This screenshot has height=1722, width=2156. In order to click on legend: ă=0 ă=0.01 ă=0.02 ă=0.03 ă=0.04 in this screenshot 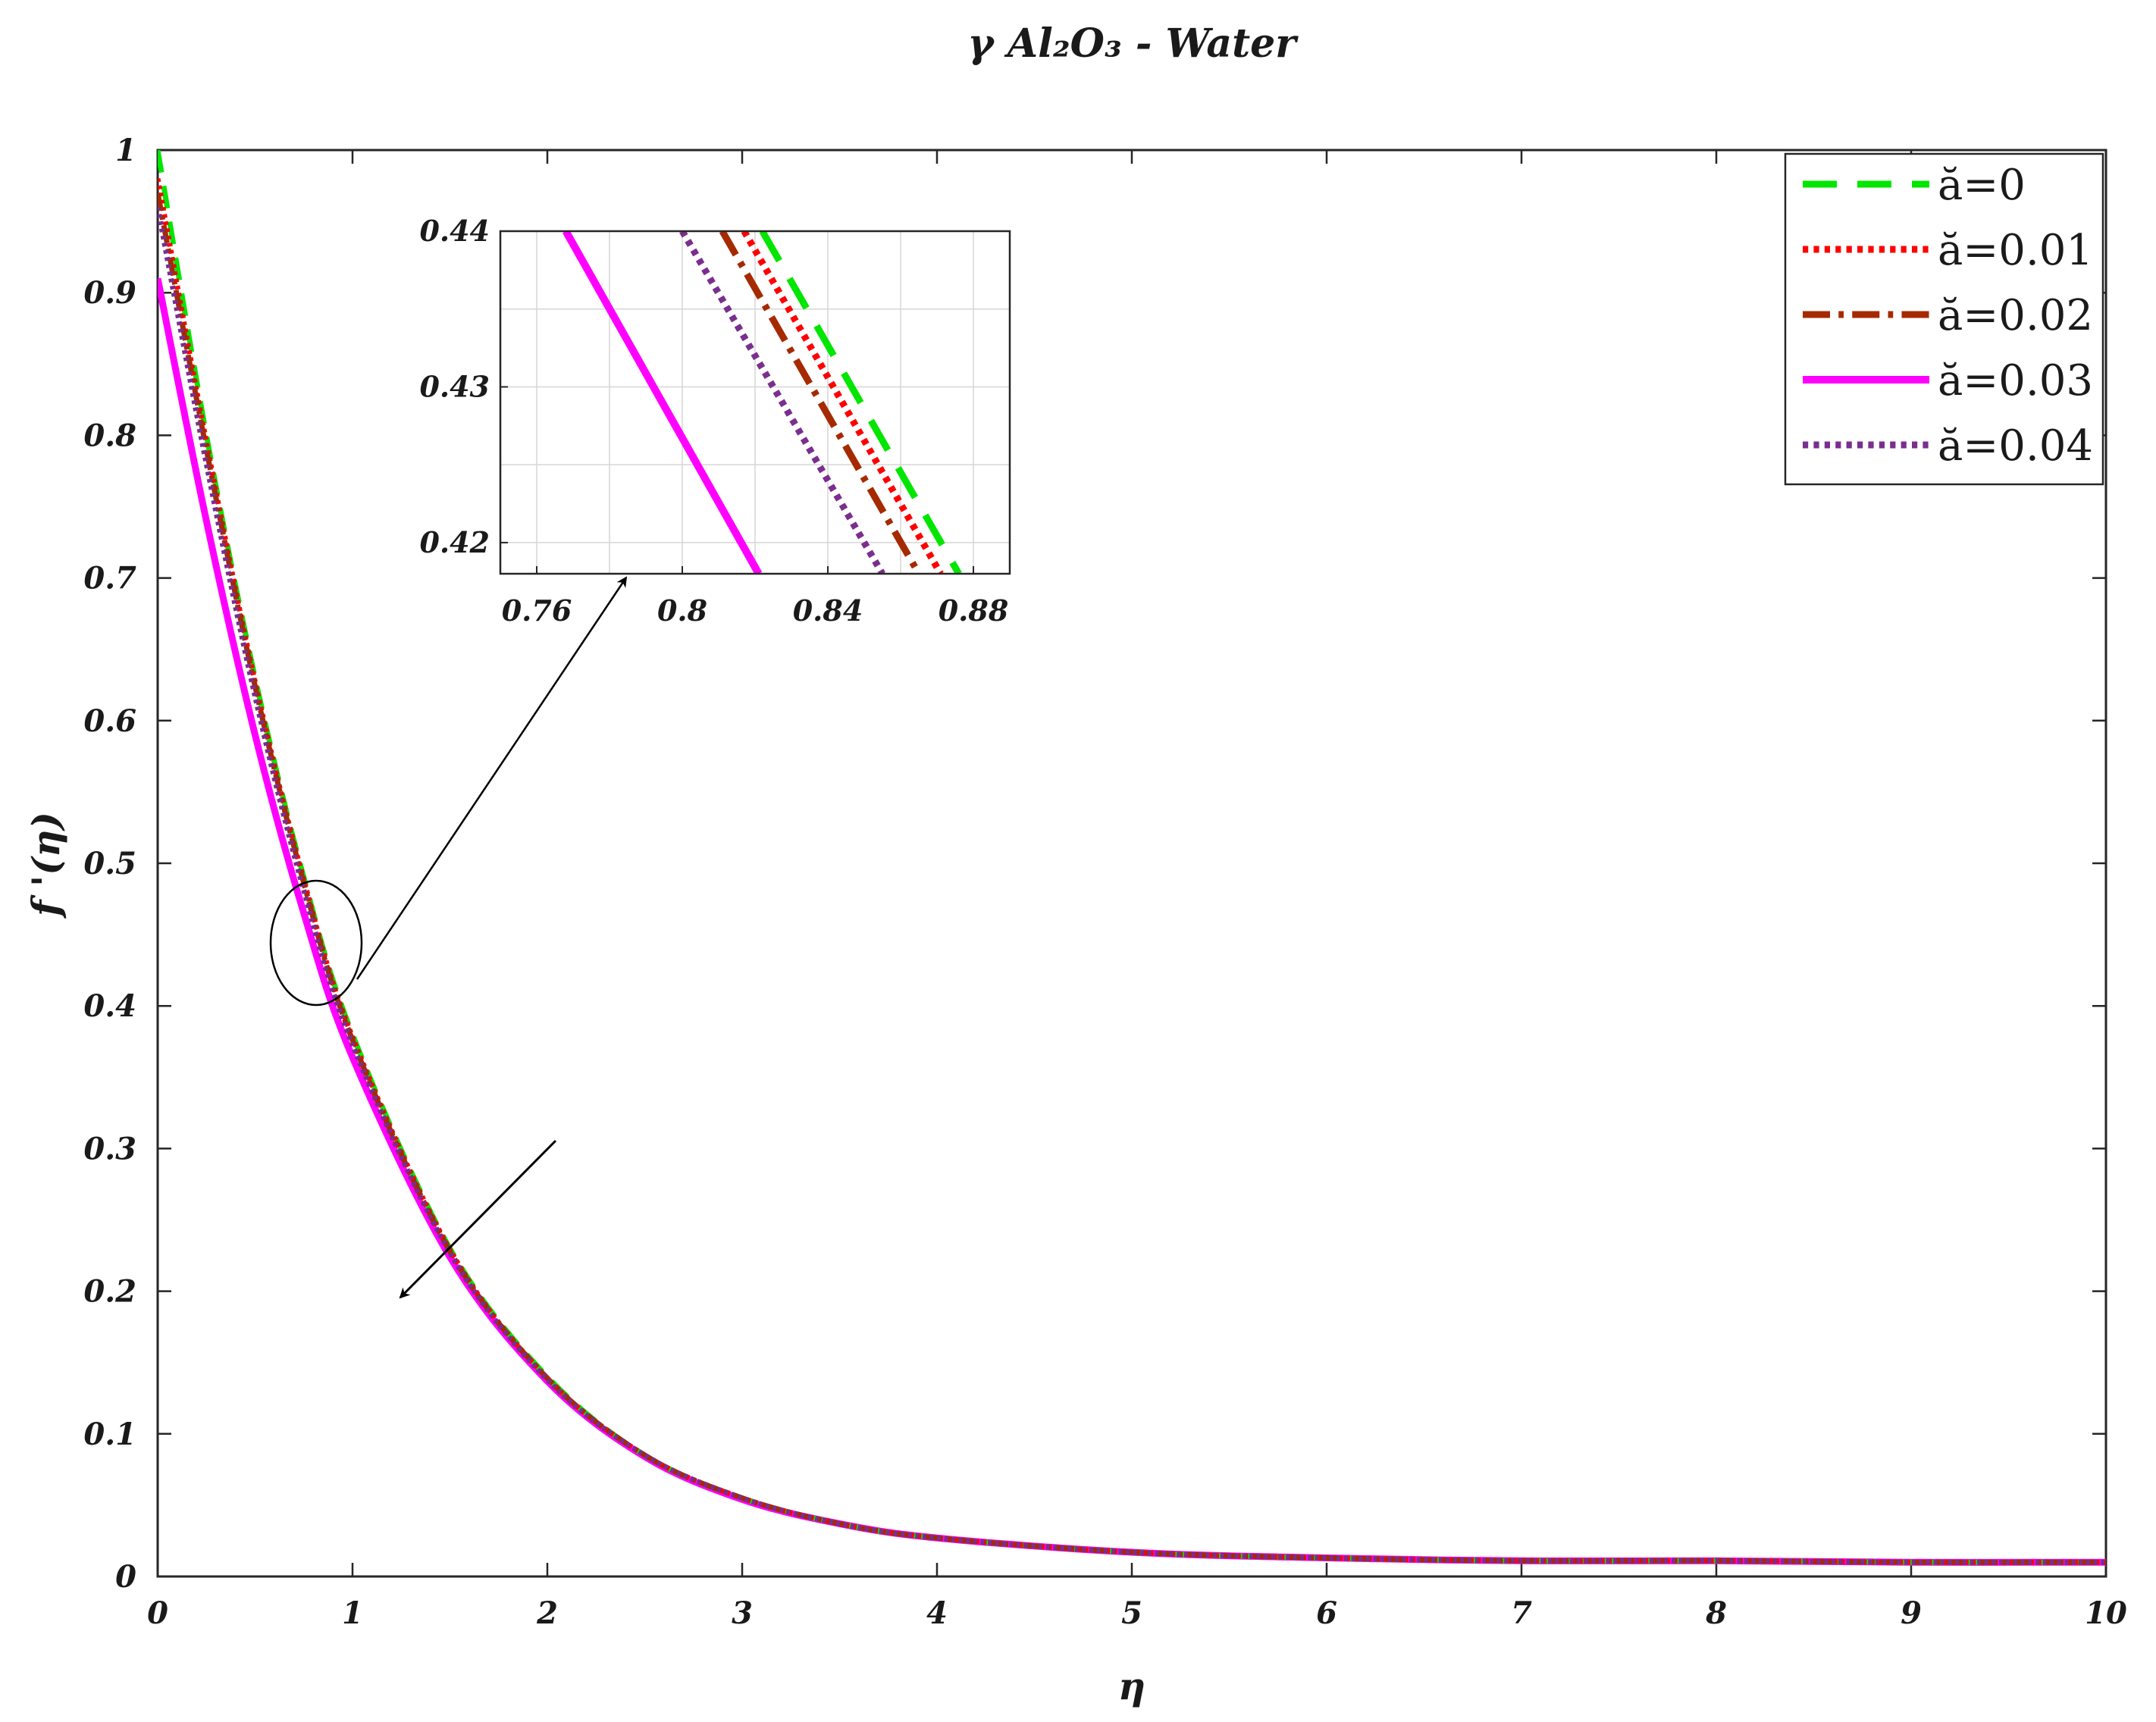, I will do `click(1944, 319)`.